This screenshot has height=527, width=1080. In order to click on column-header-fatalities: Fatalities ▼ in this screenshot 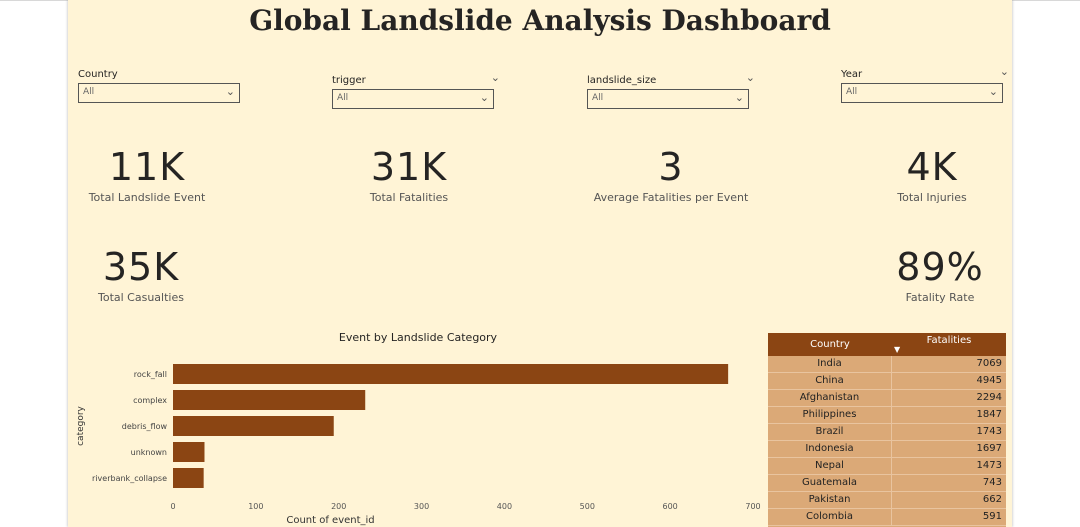, I will do `click(949, 344)`.